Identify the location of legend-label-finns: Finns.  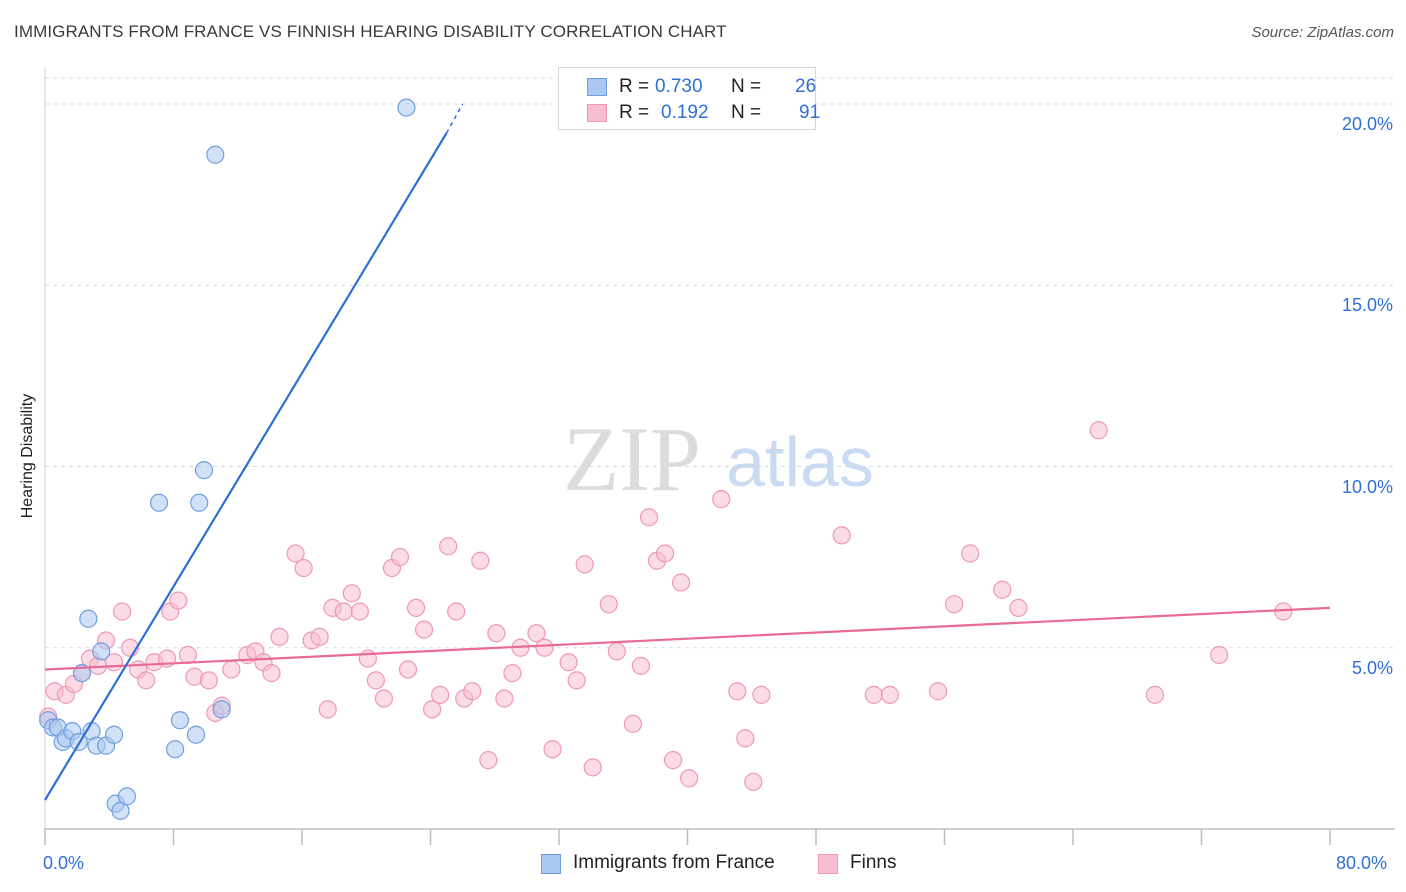
(873, 862).